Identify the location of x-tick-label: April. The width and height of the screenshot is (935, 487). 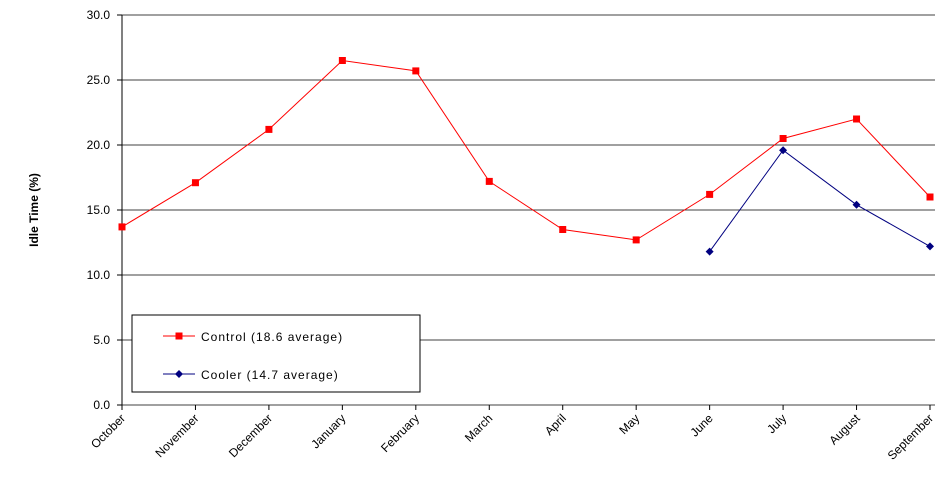
(555, 424).